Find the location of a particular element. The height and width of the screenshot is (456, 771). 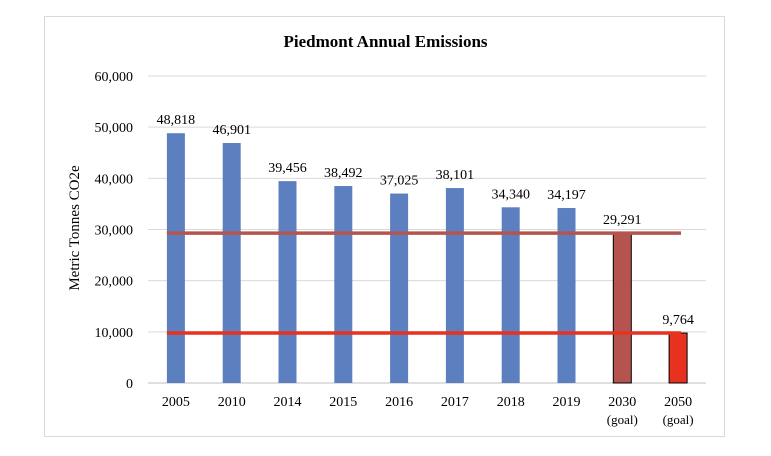

data-label: 38,101 is located at coordinates (455, 175).